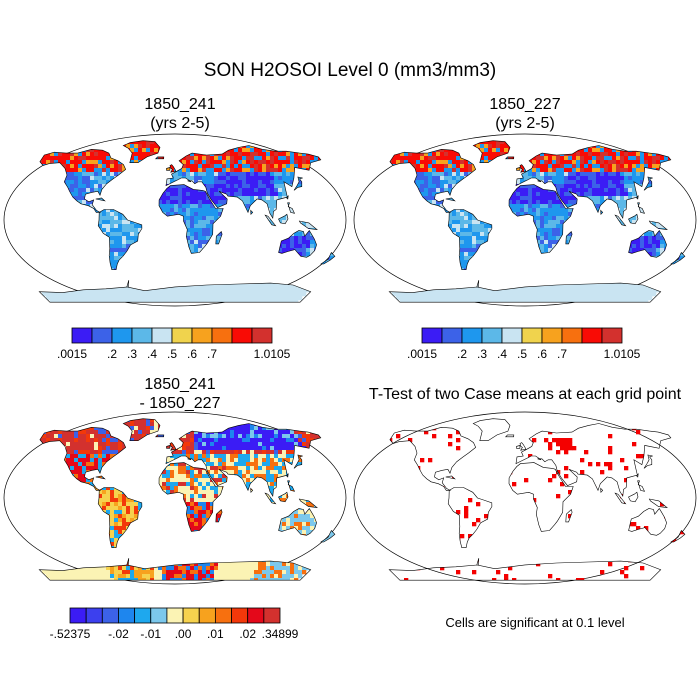 The width and height of the screenshot is (700, 700). What do you see at coordinates (215, 634) in the screenshot?
I see `colorbar-label: .01` at bounding box center [215, 634].